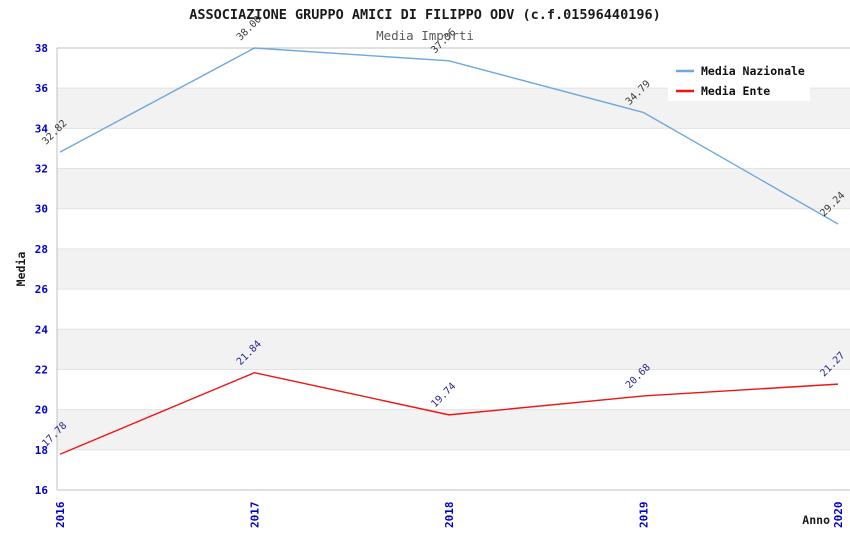 The width and height of the screenshot is (850, 550). I want to click on x-tick-label: 2019, so click(644, 515).